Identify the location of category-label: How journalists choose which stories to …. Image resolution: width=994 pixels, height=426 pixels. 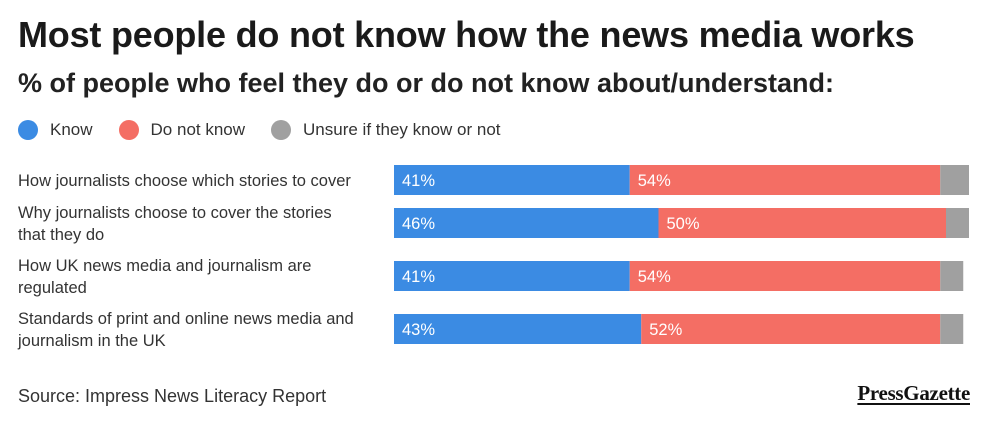
(184, 181).